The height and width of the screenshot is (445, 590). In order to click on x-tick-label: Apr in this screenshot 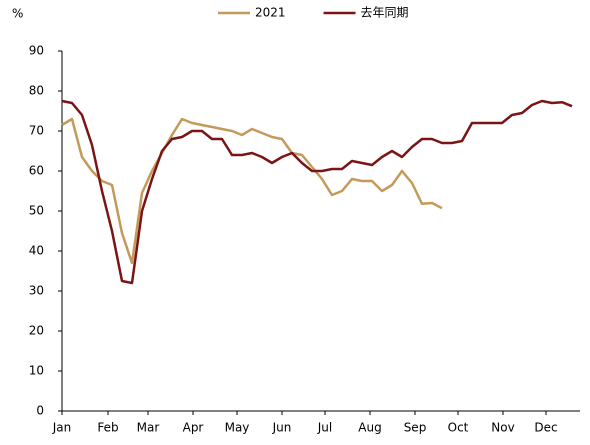, I will do `click(193, 428)`.